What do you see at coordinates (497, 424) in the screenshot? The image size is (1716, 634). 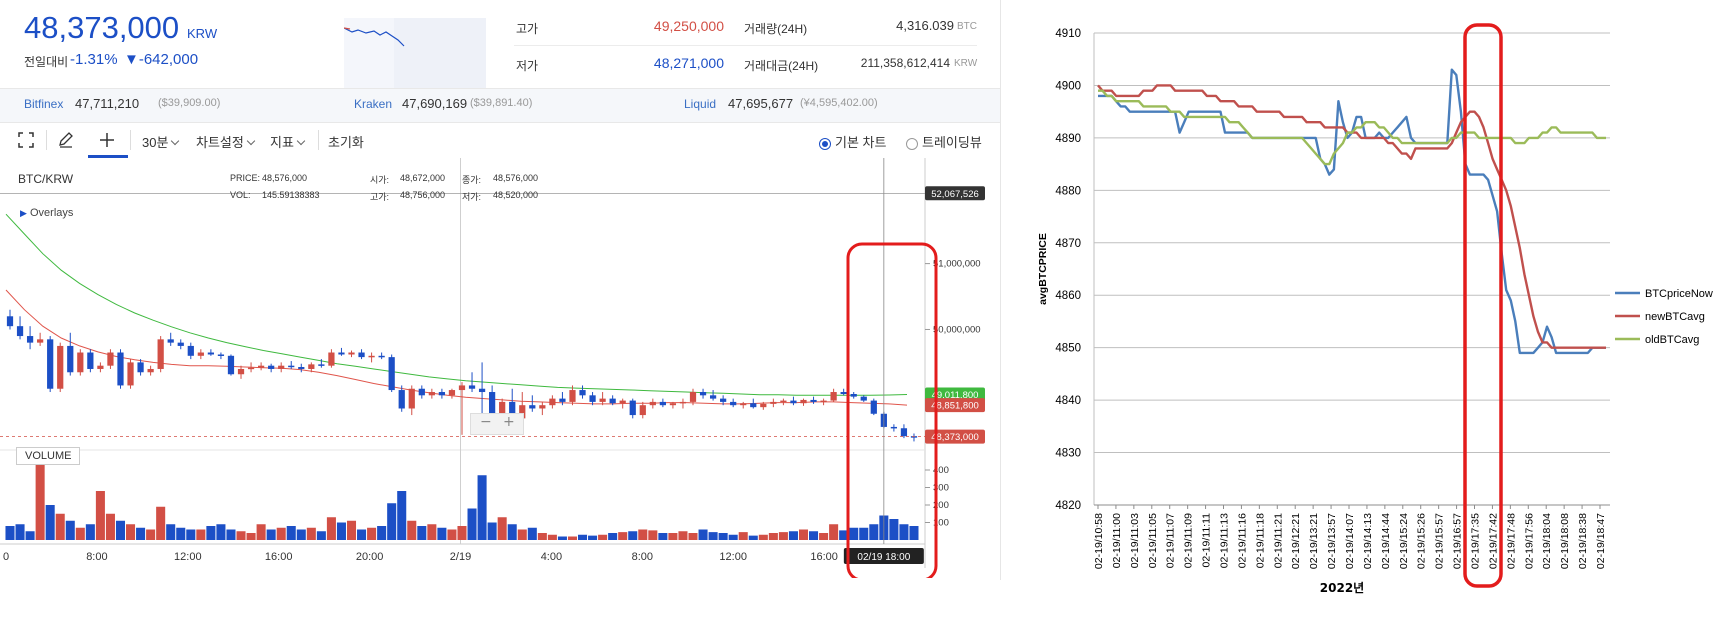 I see `zoom-controls: − +` at bounding box center [497, 424].